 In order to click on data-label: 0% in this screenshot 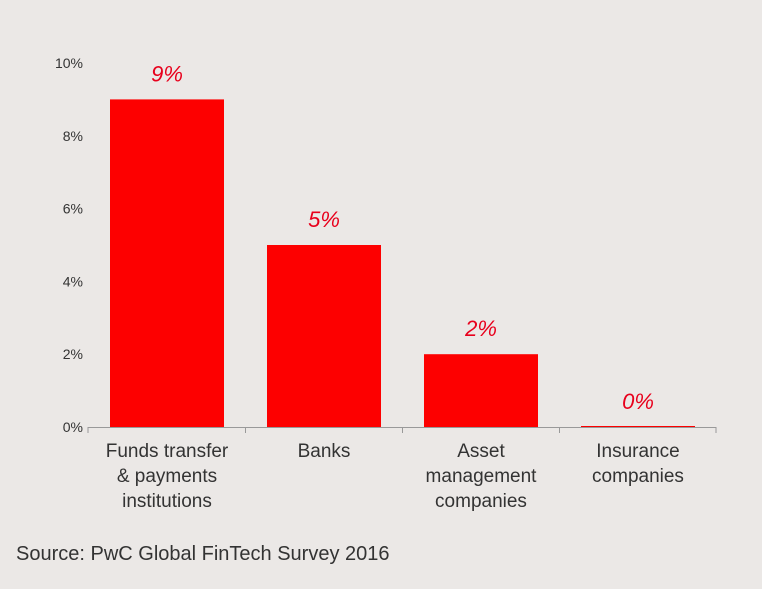, I will do `click(638, 401)`.